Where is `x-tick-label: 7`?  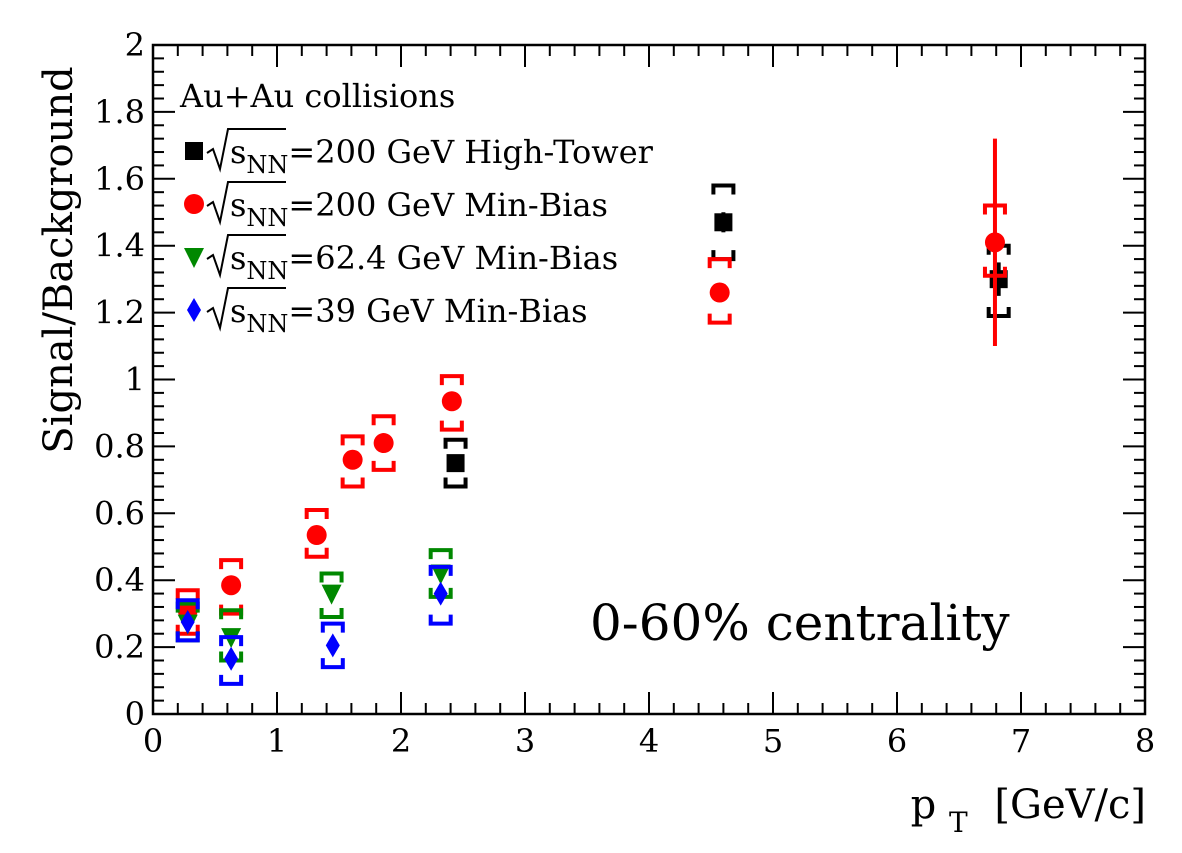
x-tick-label: 7 is located at coordinates (1021, 741).